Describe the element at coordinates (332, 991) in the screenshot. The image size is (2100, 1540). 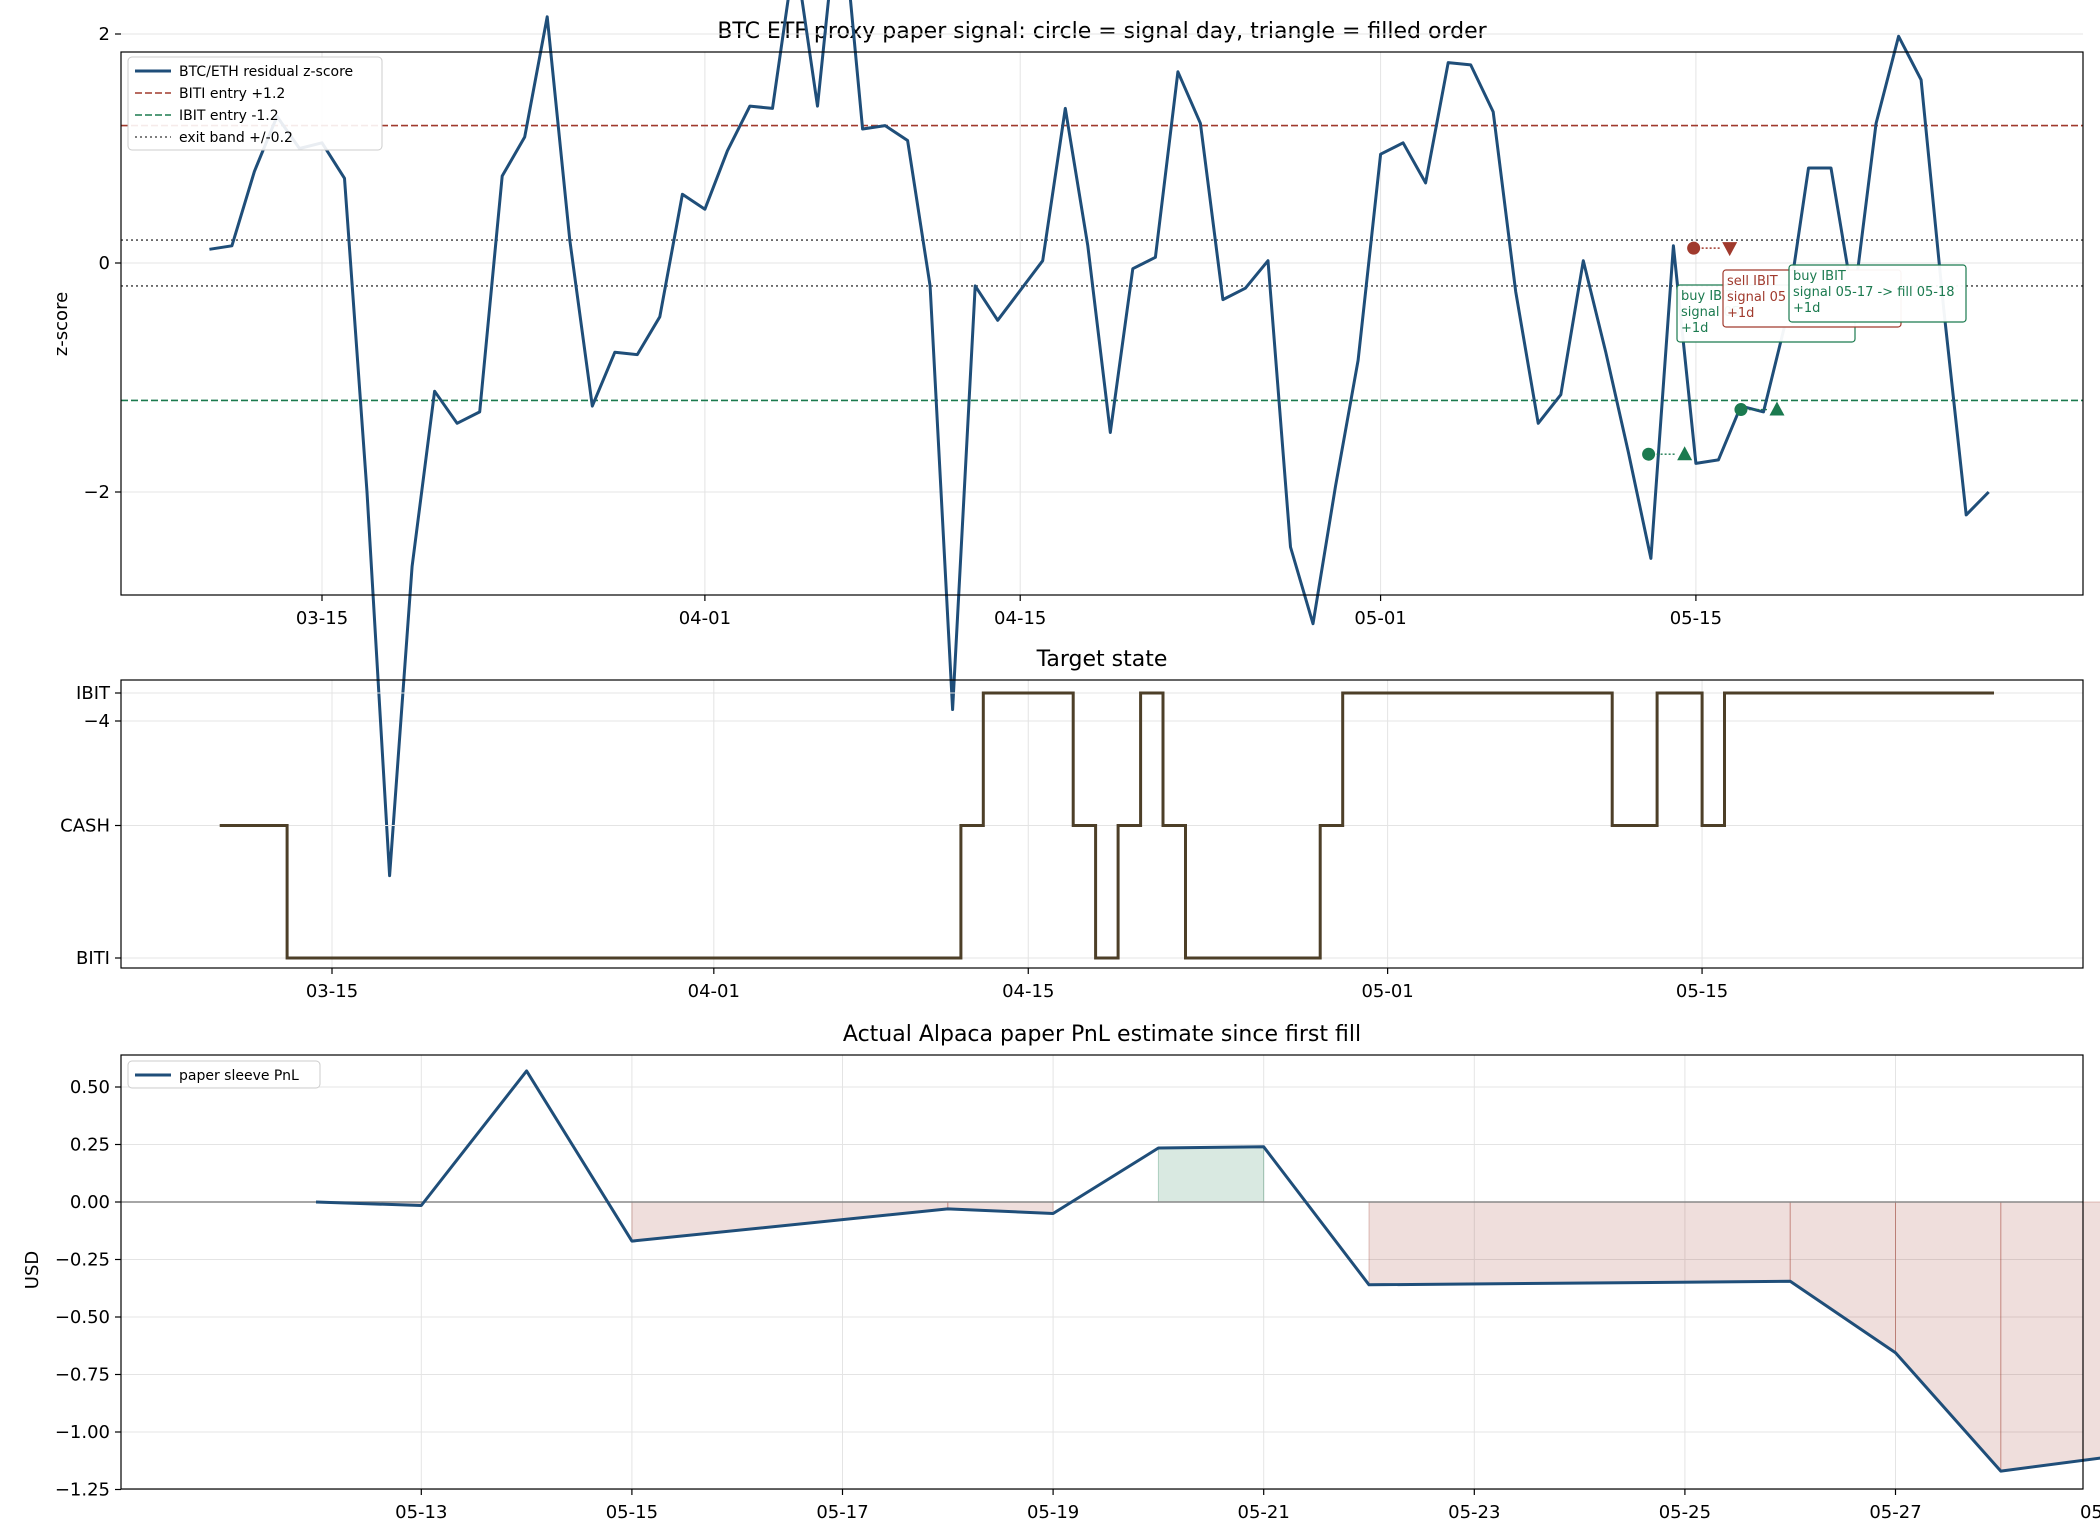
I see `state-x-tick-label: 03-15` at that location.